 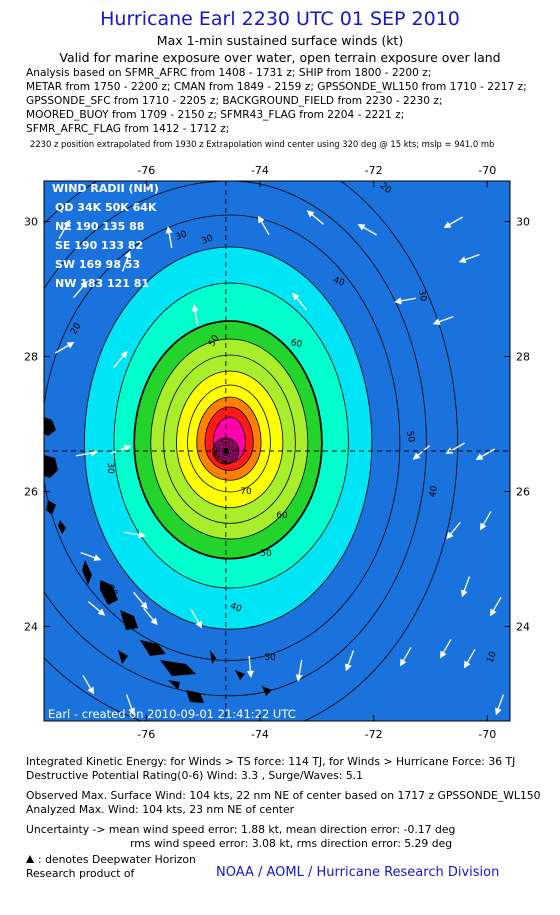 What do you see at coordinates (523, 222) in the screenshot?
I see `lat-tick-label-right: 30` at bounding box center [523, 222].